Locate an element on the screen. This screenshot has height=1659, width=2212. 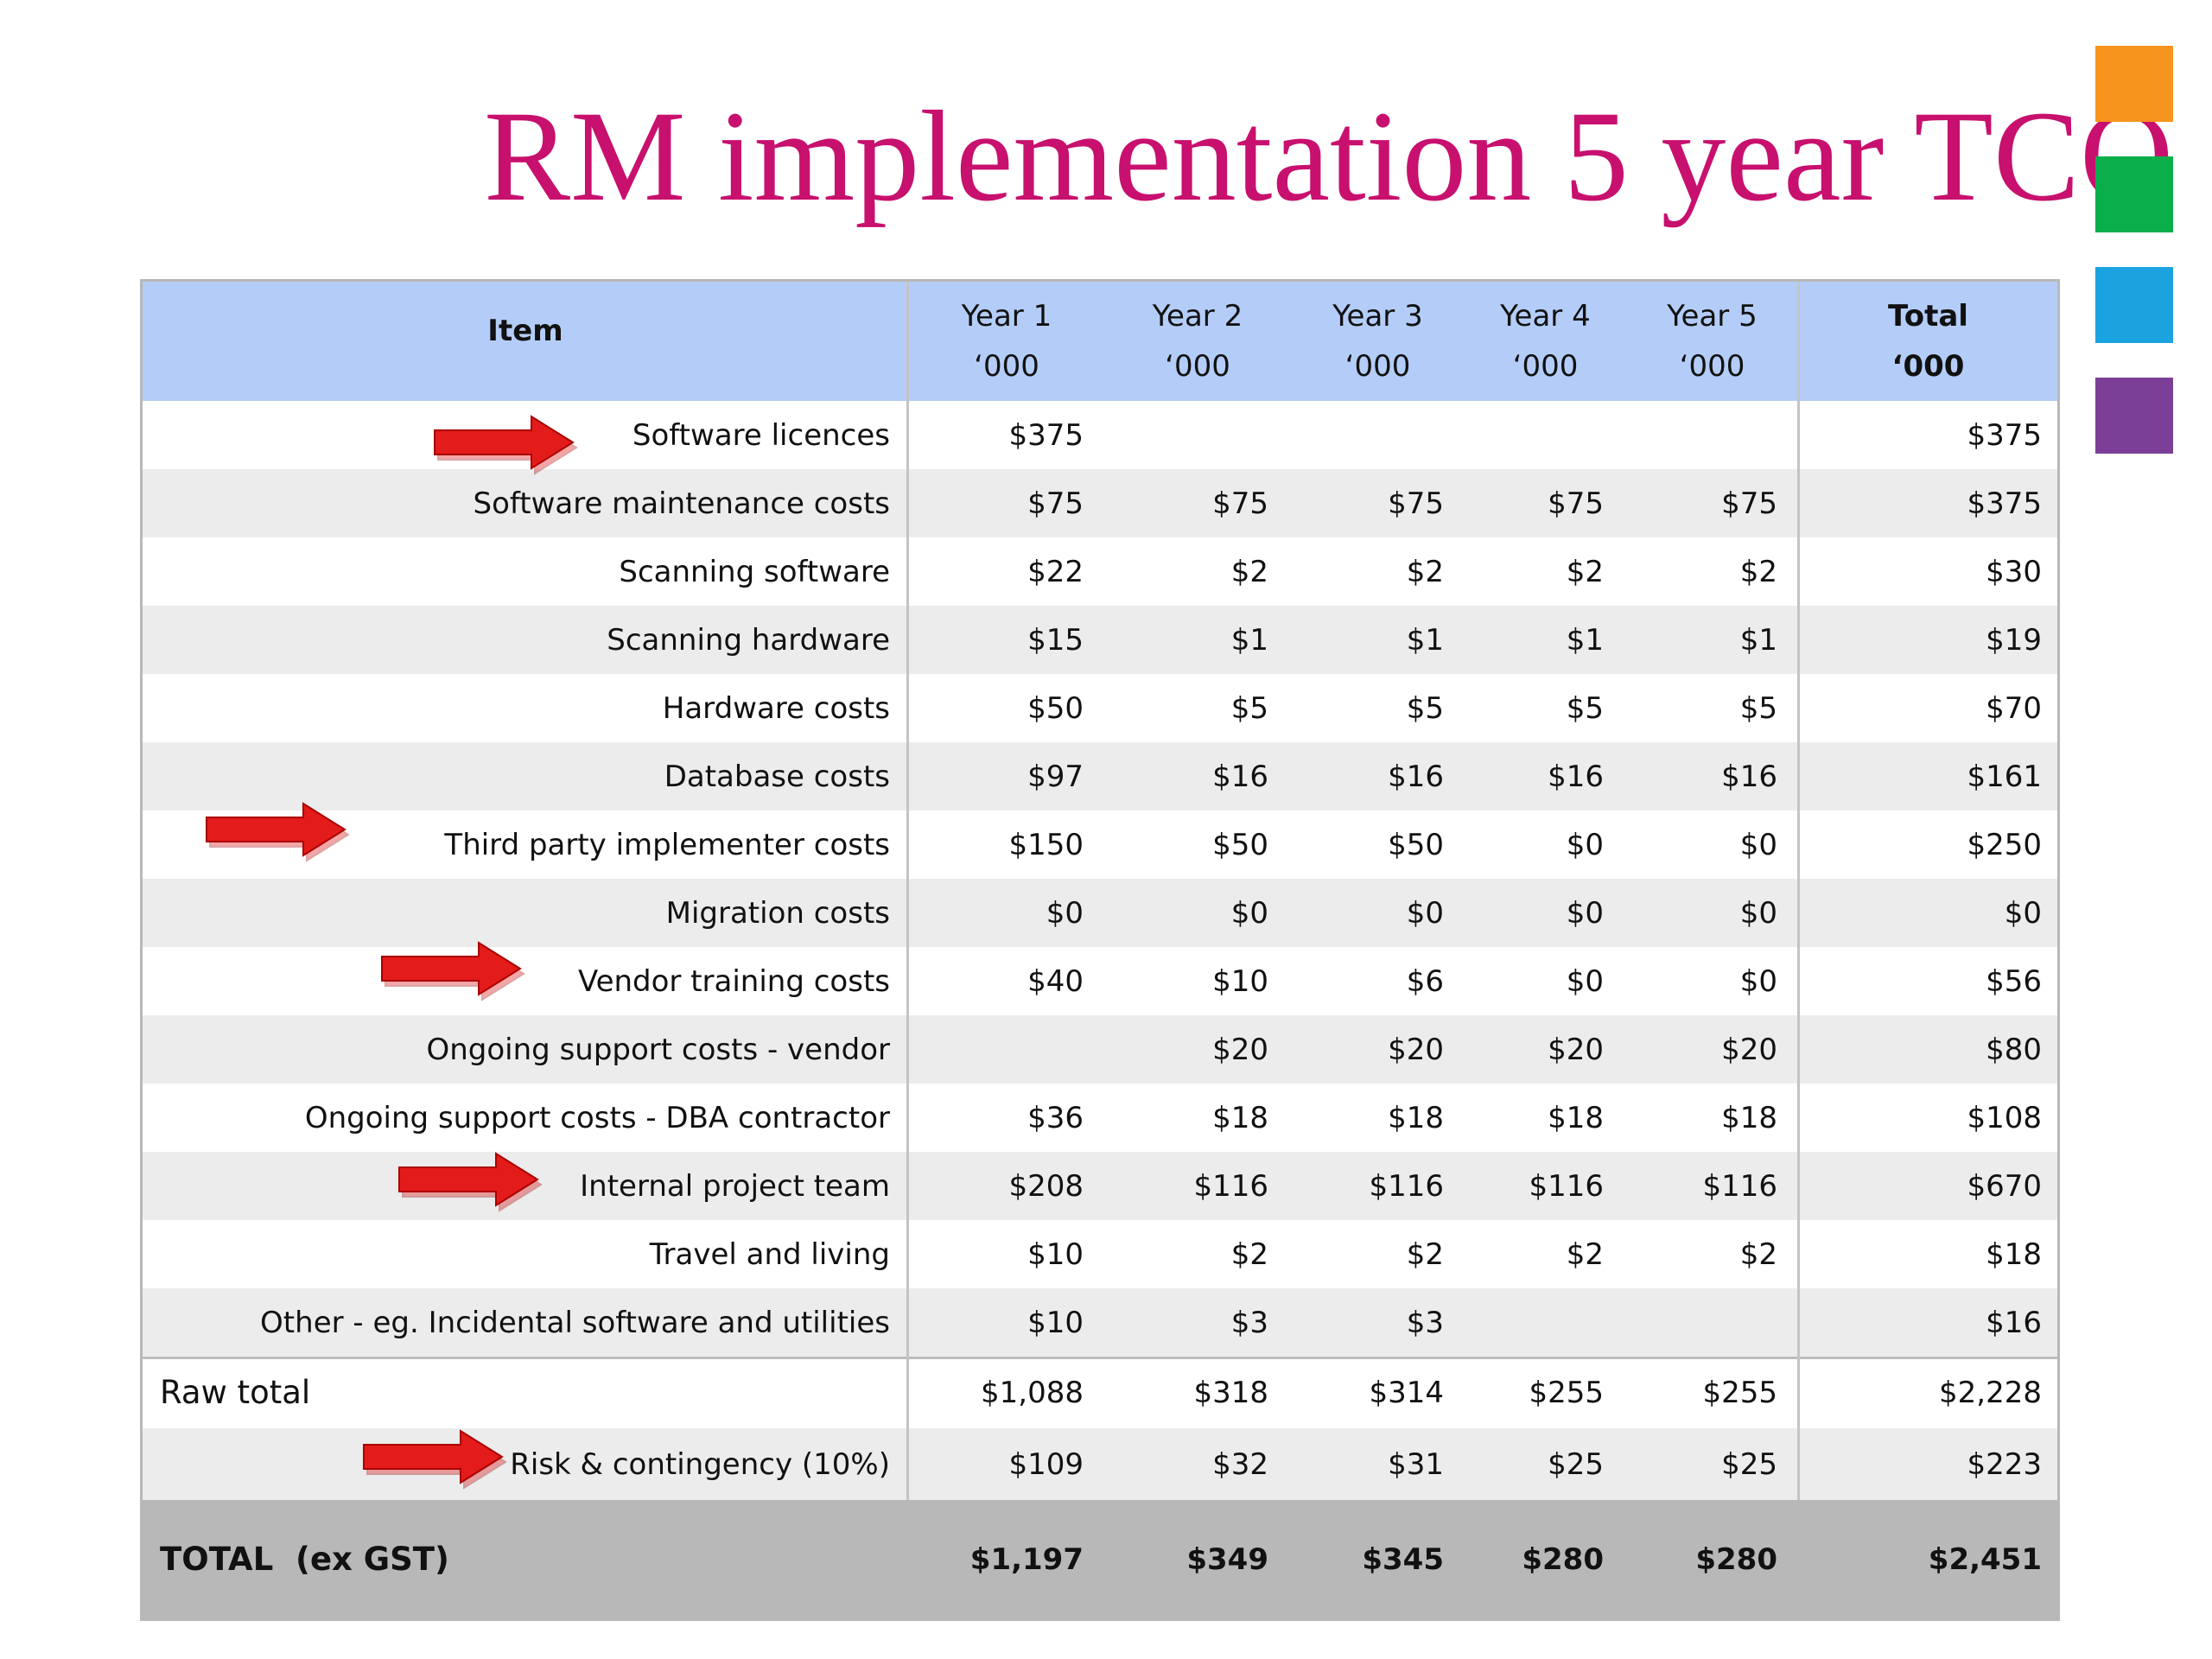
header-cell: Item is located at coordinates (525, 341).